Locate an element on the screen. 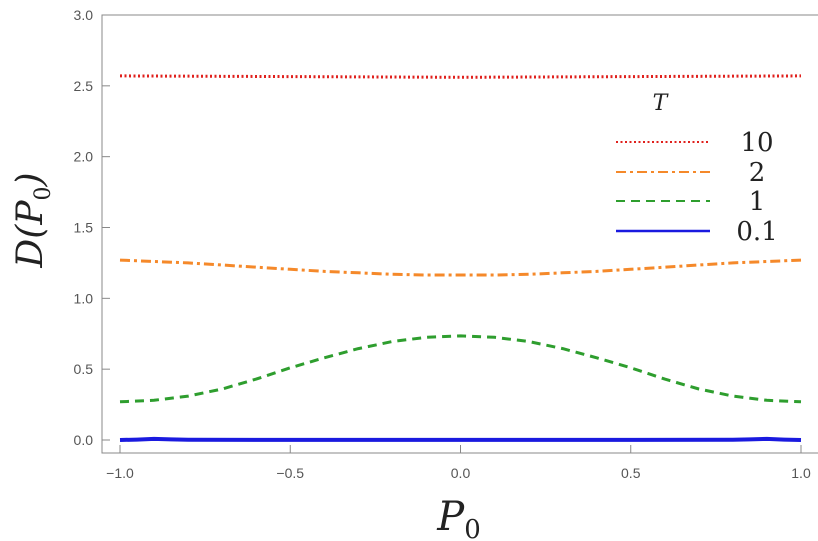  legend-label: 10 is located at coordinates (756, 143).